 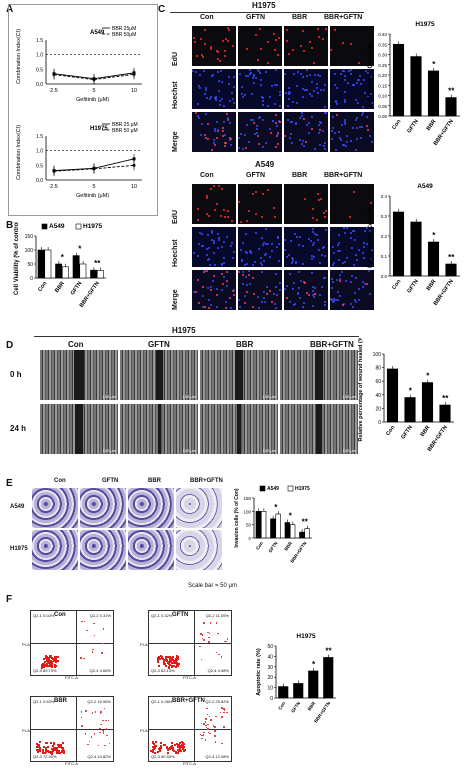 I want to click on significance-mark: *, so click(x=428, y=376).